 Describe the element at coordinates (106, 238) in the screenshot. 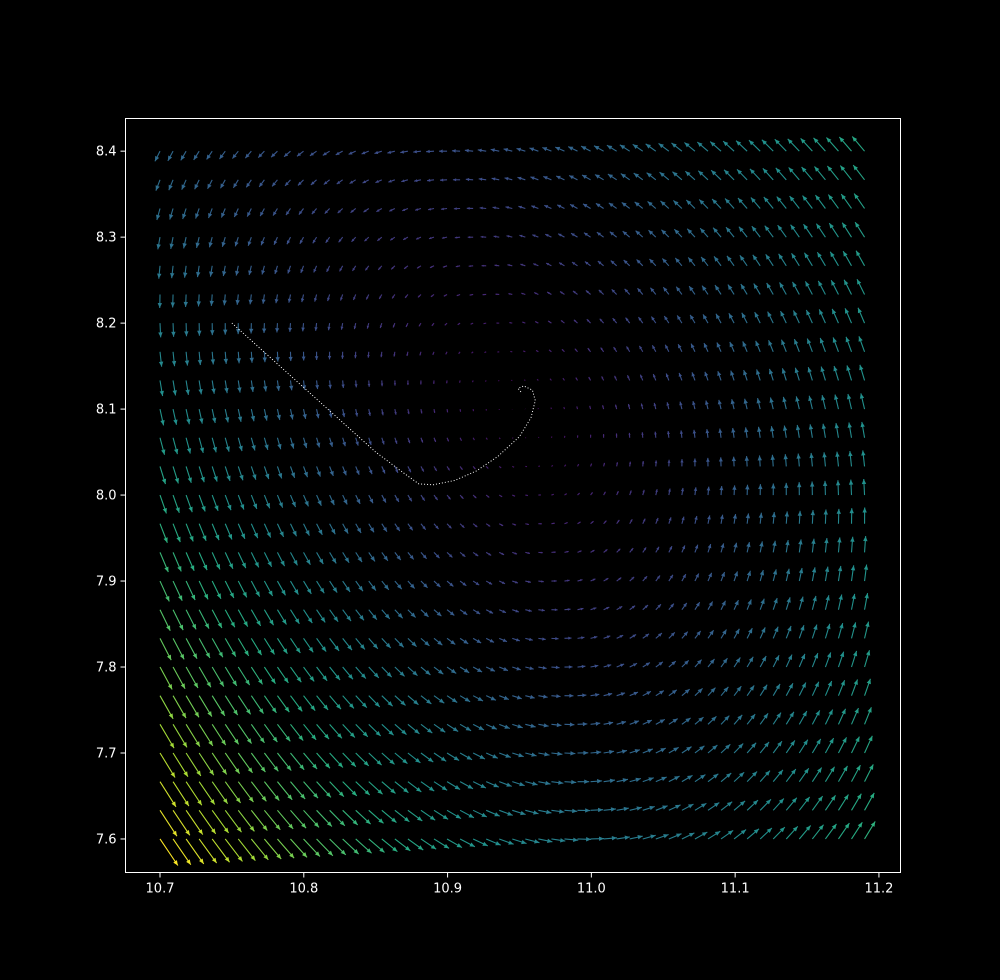

I see `y-tick-label: 8.3` at that location.